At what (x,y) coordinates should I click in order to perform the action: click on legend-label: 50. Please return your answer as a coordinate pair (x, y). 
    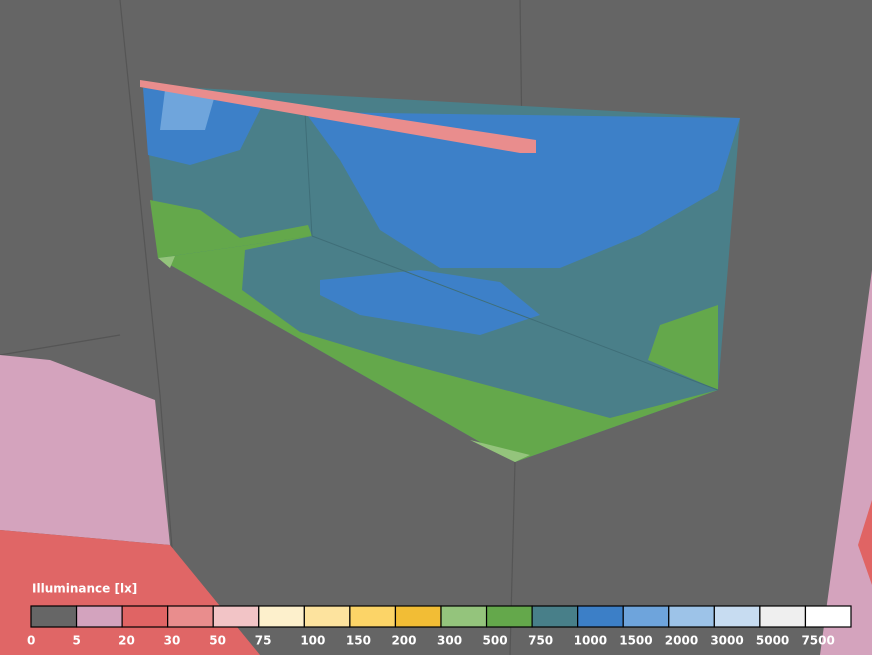
    Looking at the image, I should click on (217, 641).